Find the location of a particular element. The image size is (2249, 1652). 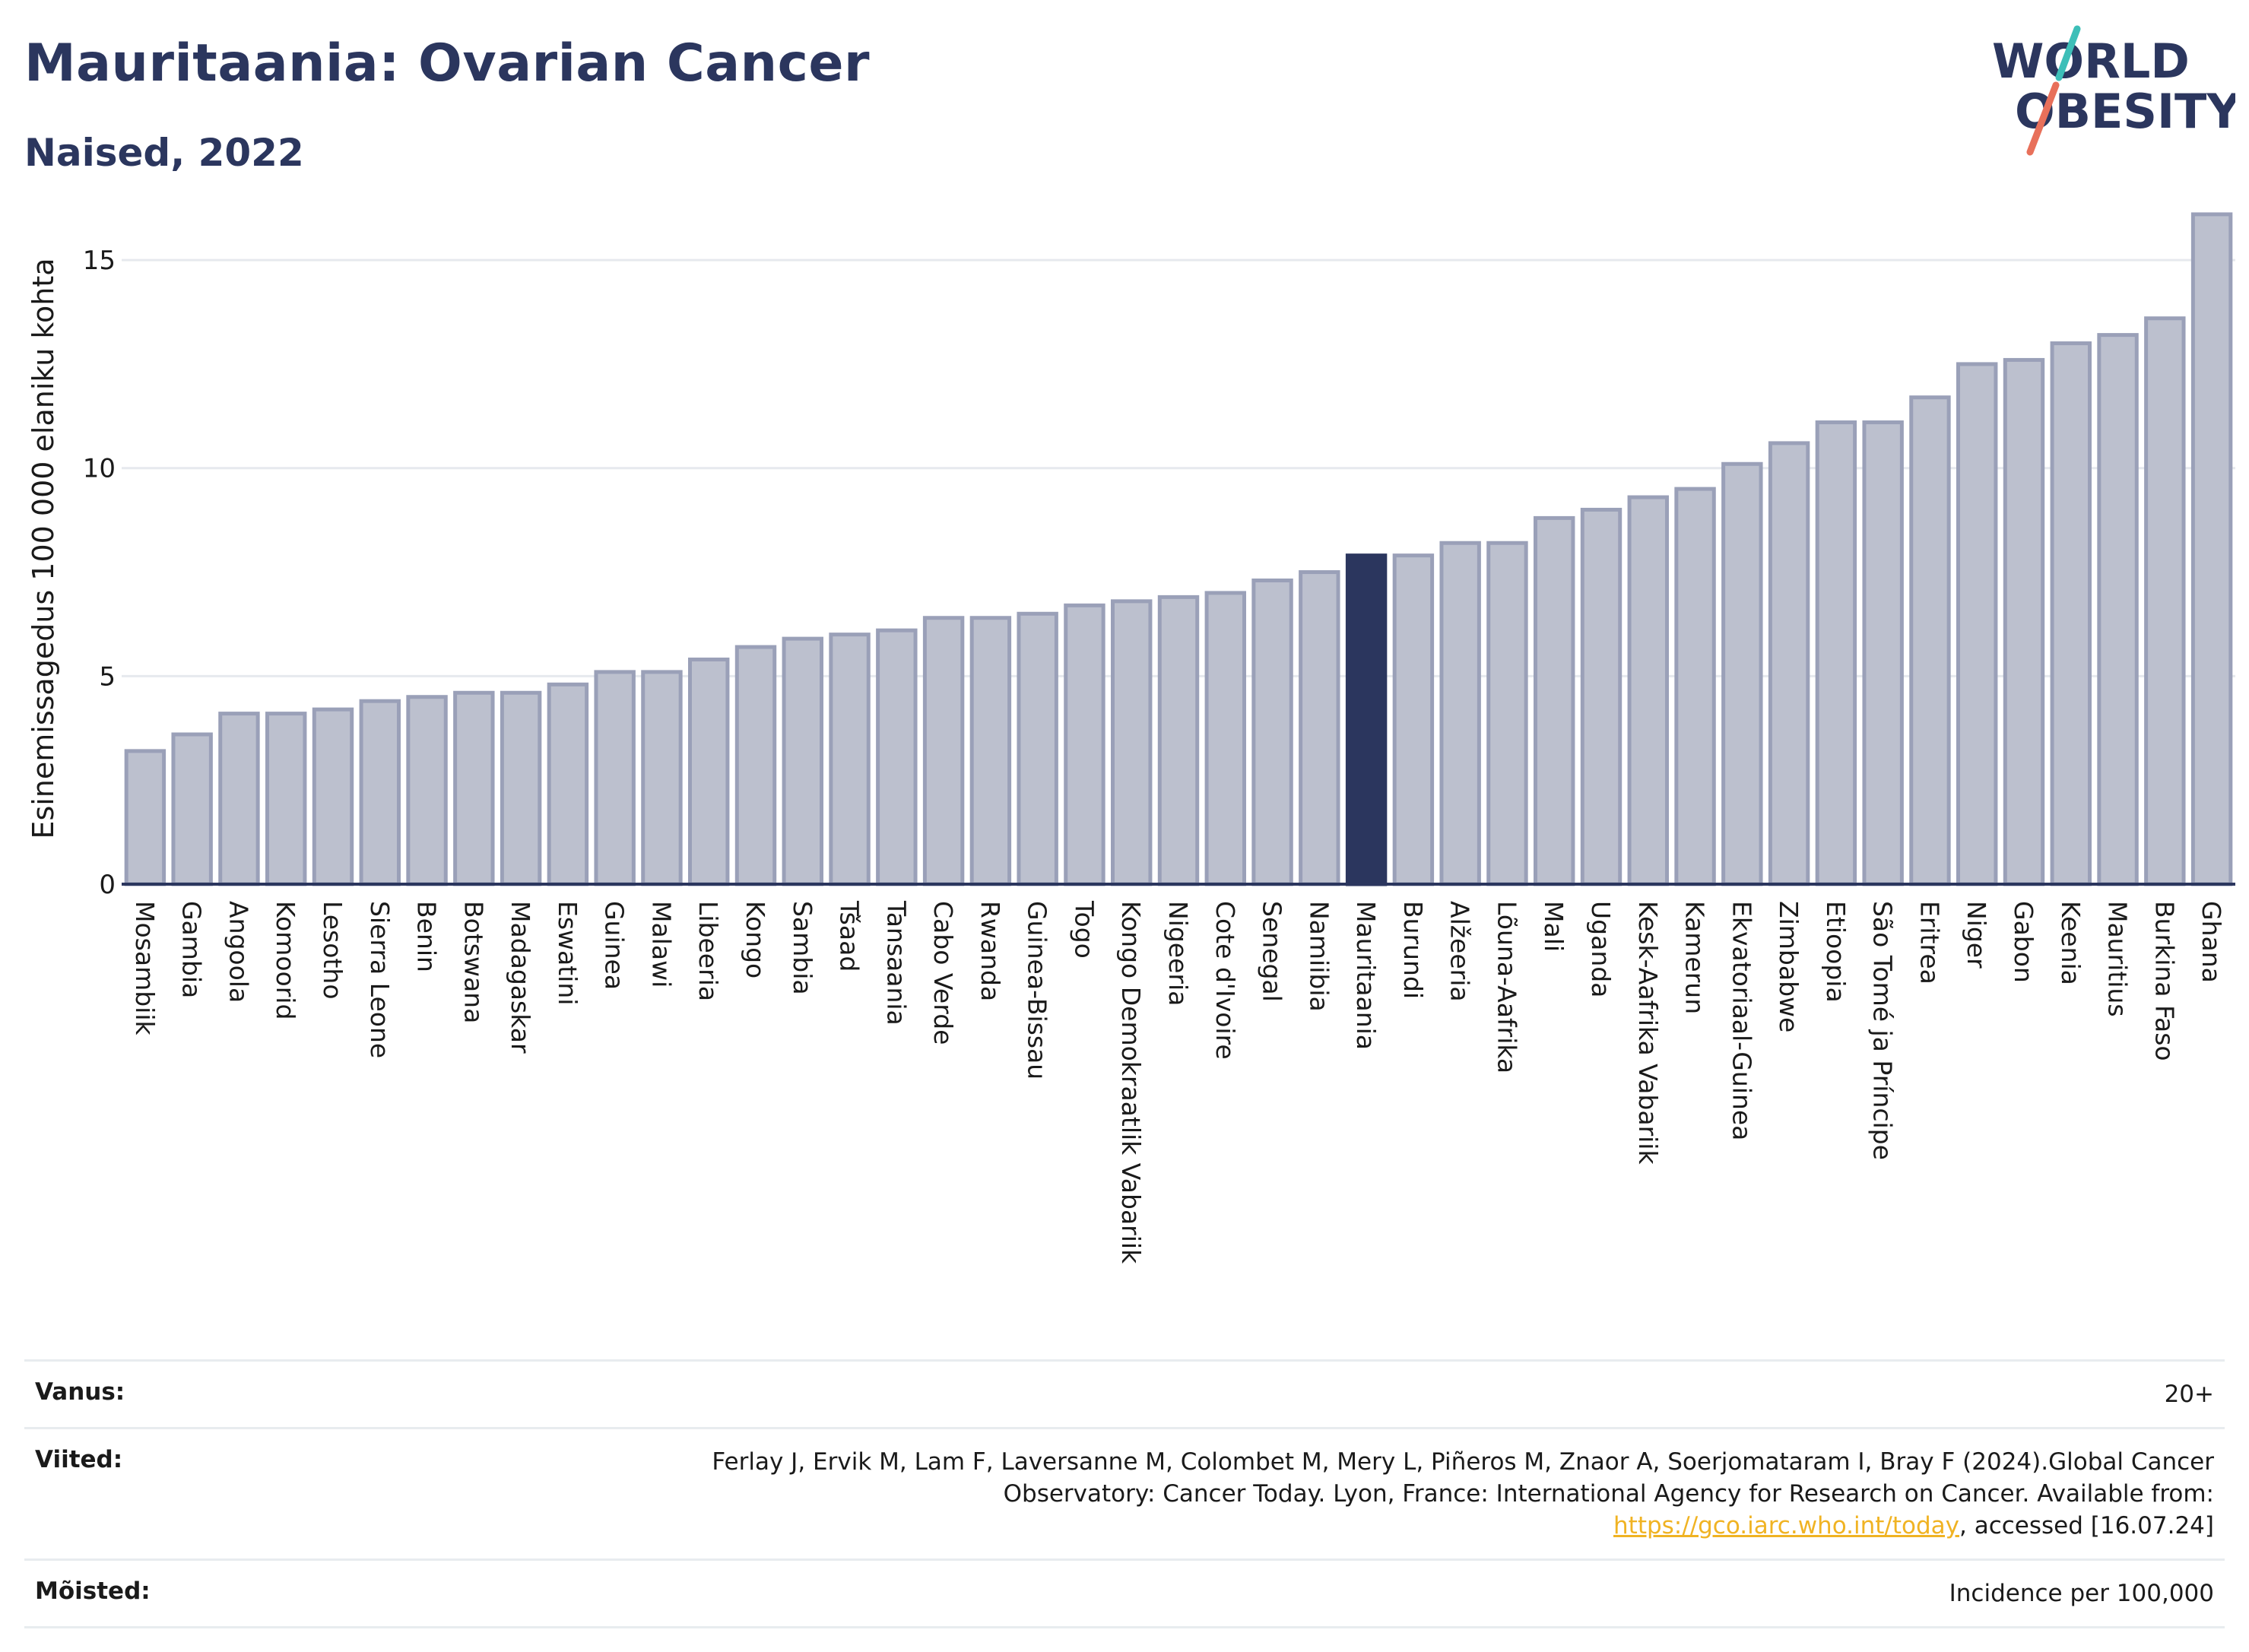

bar-mali is located at coordinates (1554, 700).